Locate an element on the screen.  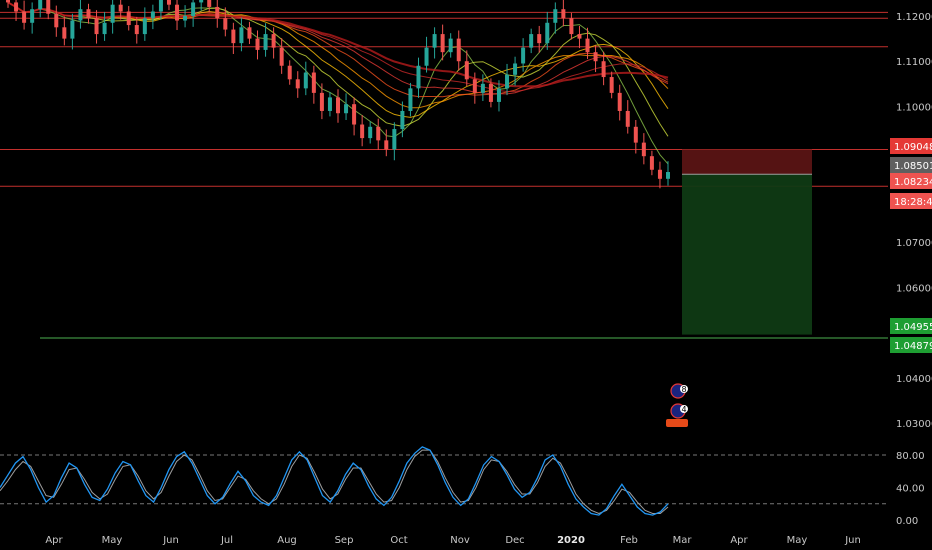
event-count-1: 4 is located at coordinates (683, 409).